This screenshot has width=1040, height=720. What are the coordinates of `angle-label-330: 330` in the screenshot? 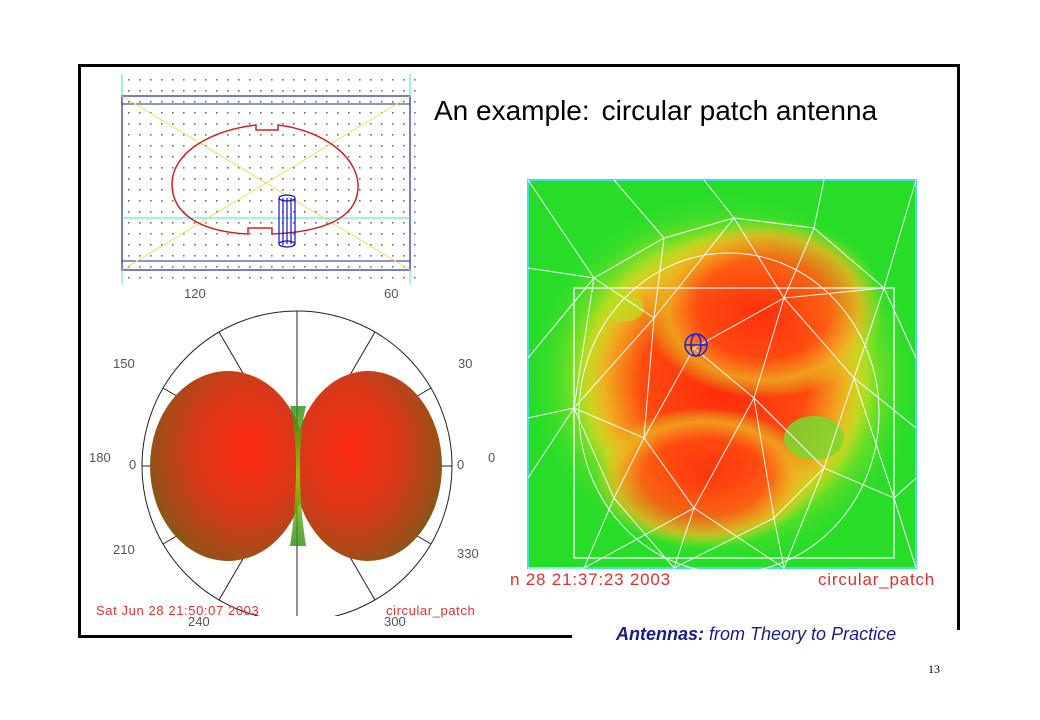 It's located at (468, 553).